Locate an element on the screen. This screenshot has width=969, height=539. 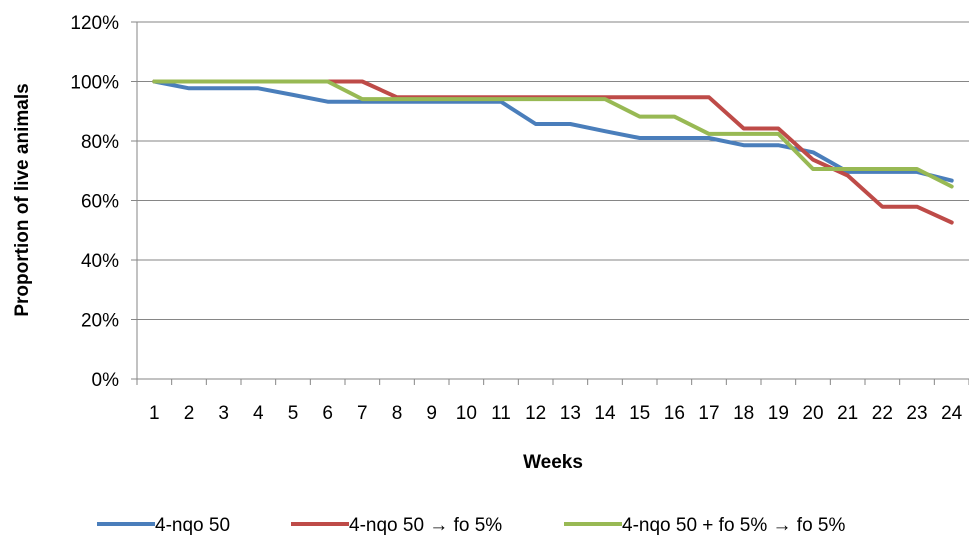
y-tick-label: 40% is located at coordinates (100, 261).